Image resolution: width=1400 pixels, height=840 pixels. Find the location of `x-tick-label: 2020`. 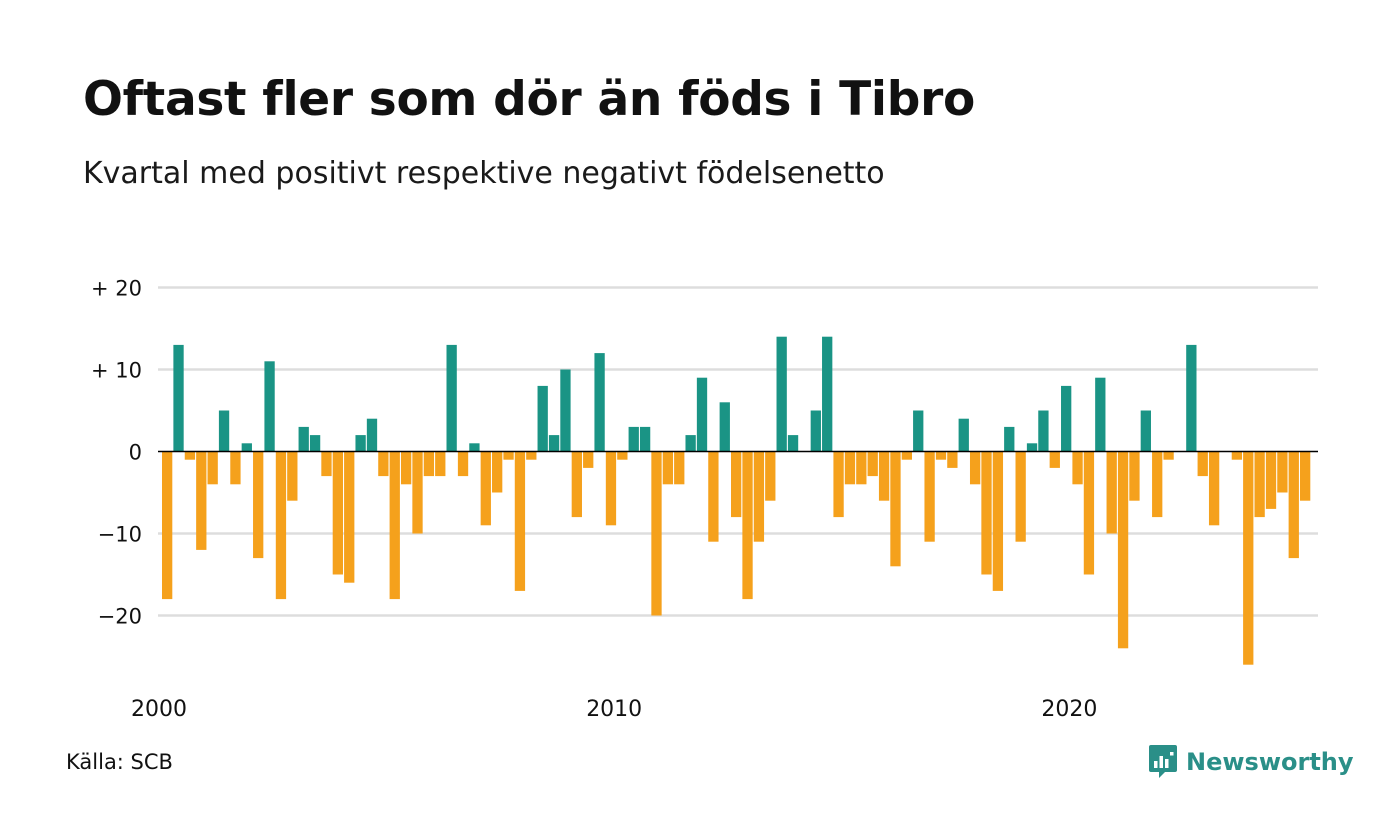

x-tick-label: 2020 is located at coordinates (1069, 709).